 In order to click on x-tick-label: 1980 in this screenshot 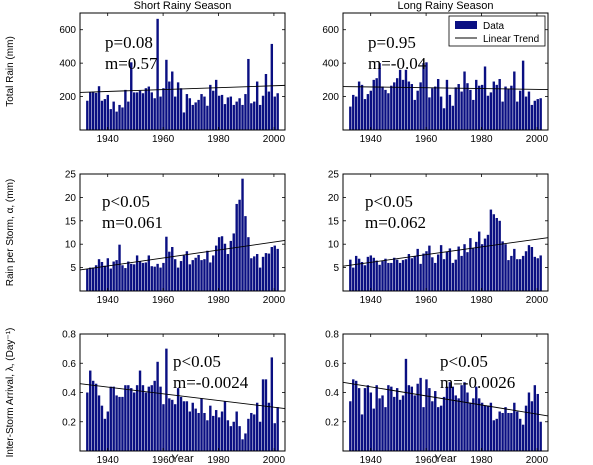, I will do `click(481, 139)`.